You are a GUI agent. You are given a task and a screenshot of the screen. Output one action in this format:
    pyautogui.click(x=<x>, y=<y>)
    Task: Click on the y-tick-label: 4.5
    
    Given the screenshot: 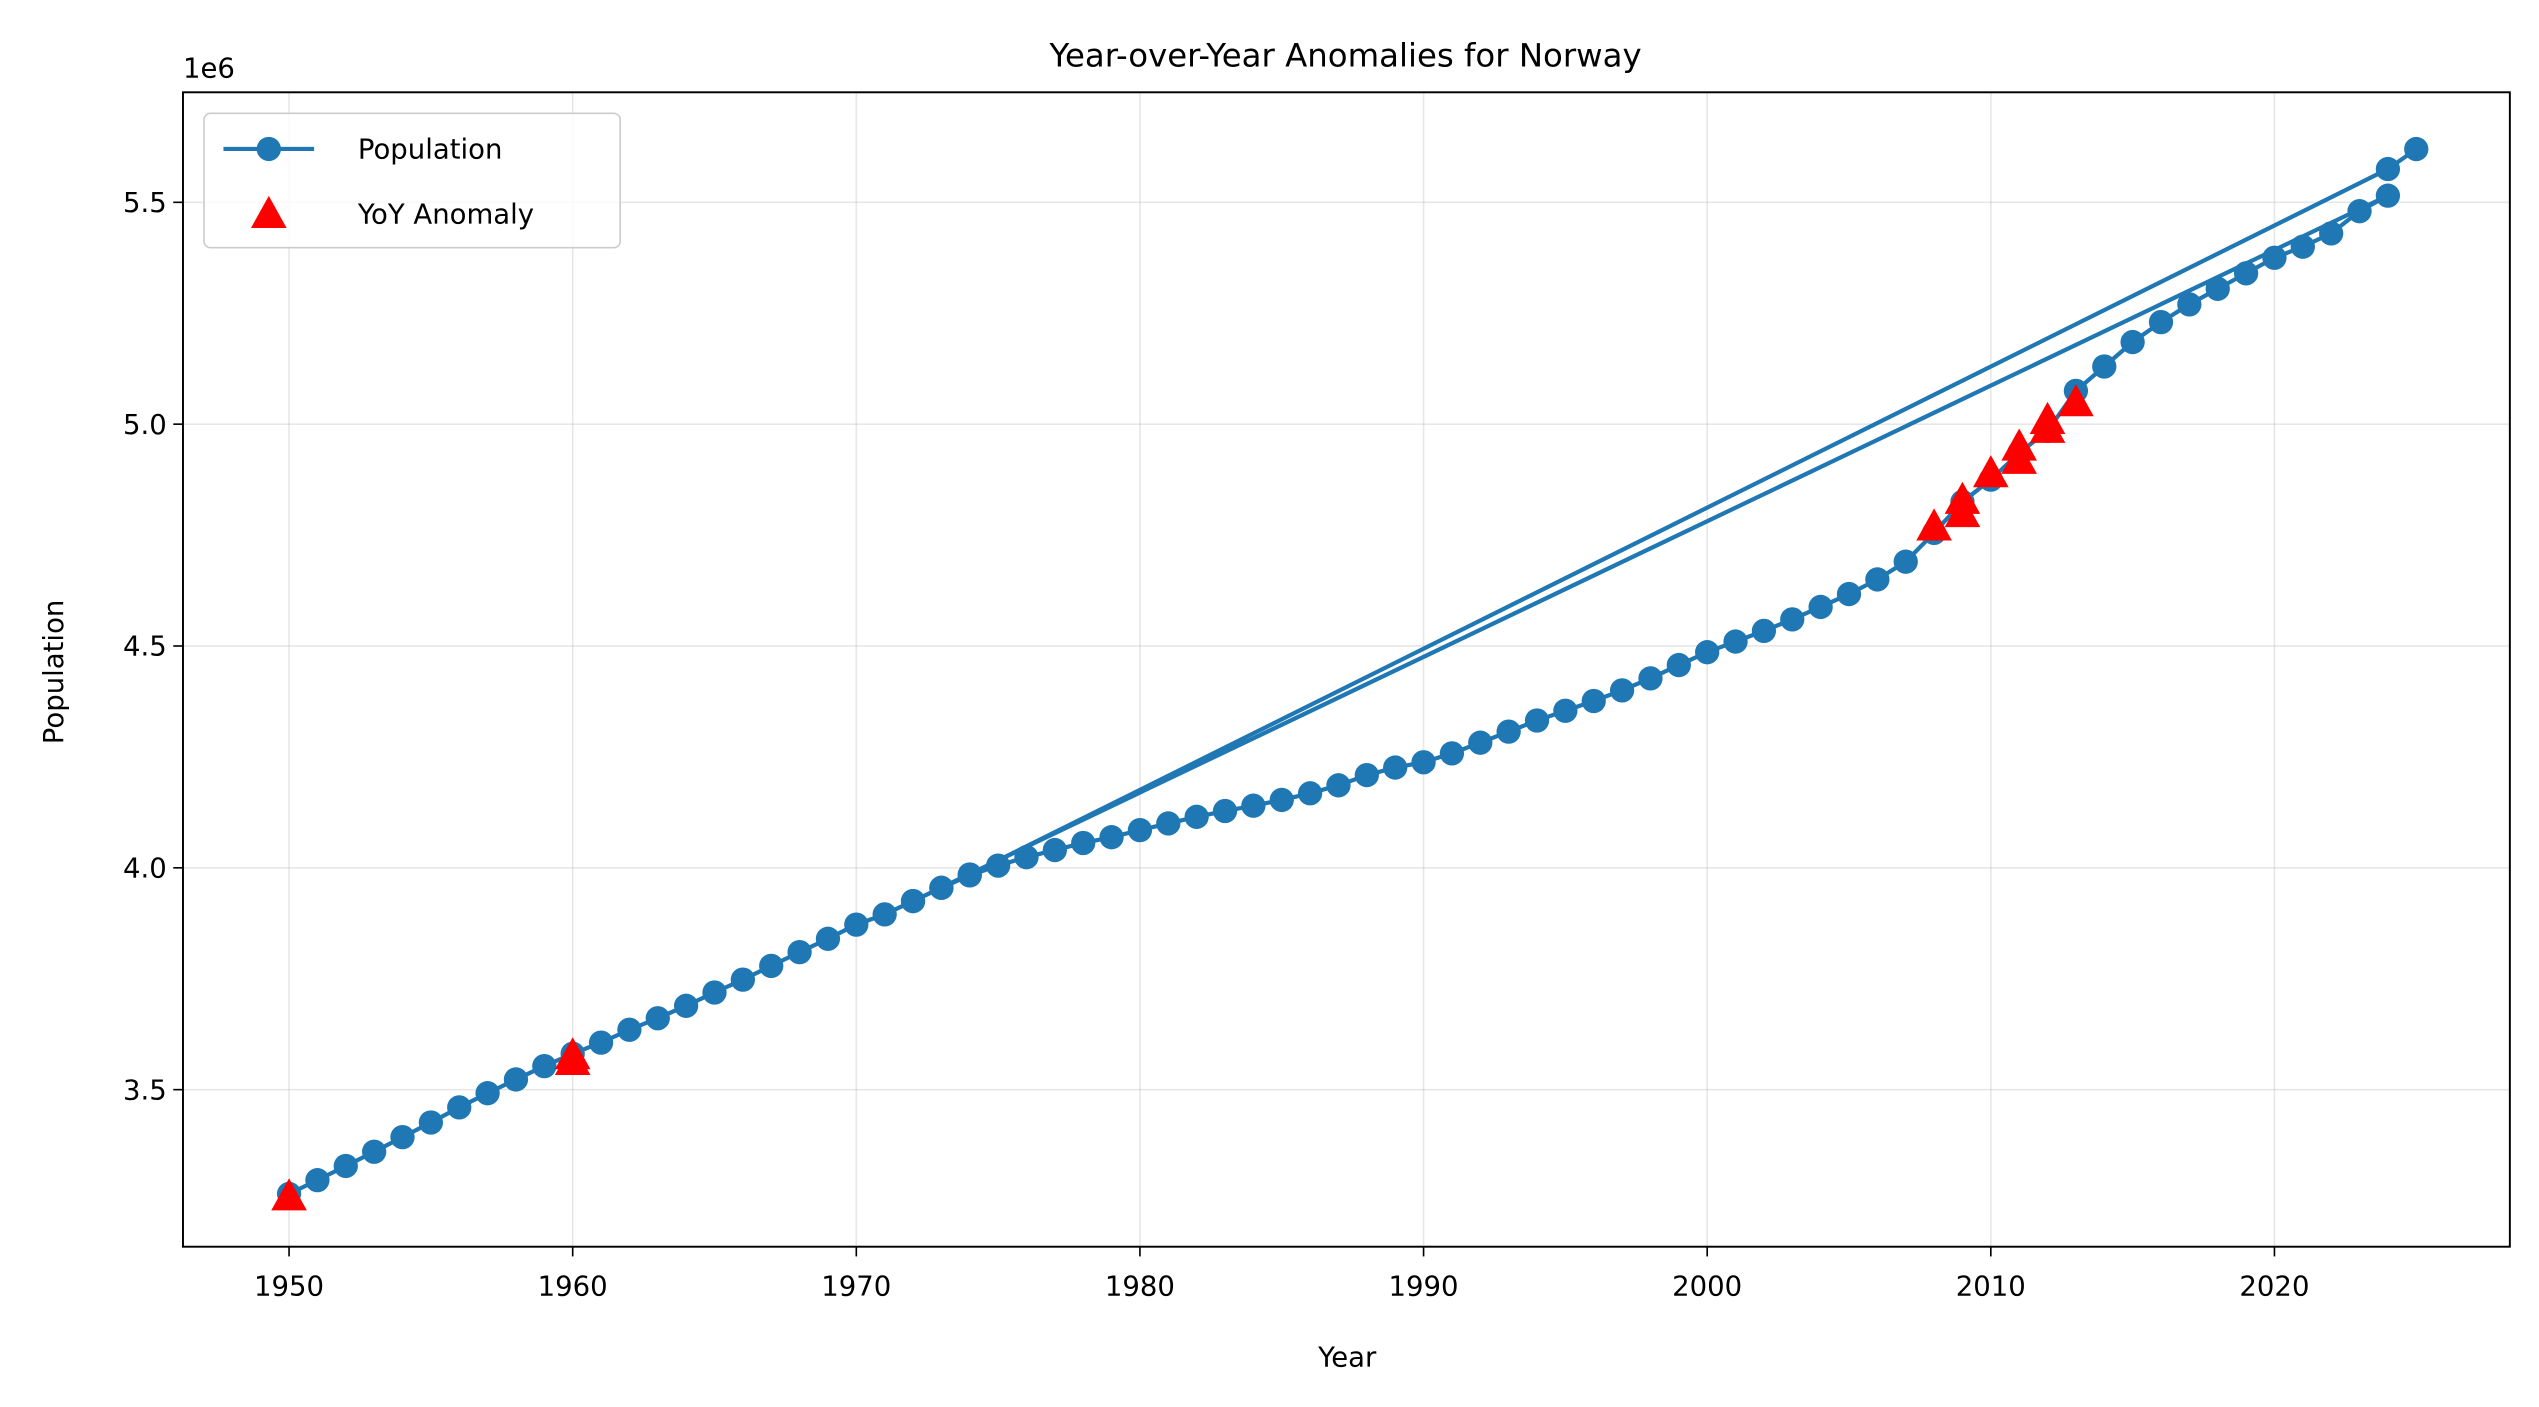 What is the action you would take?
    pyautogui.click(x=145, y=647)
    